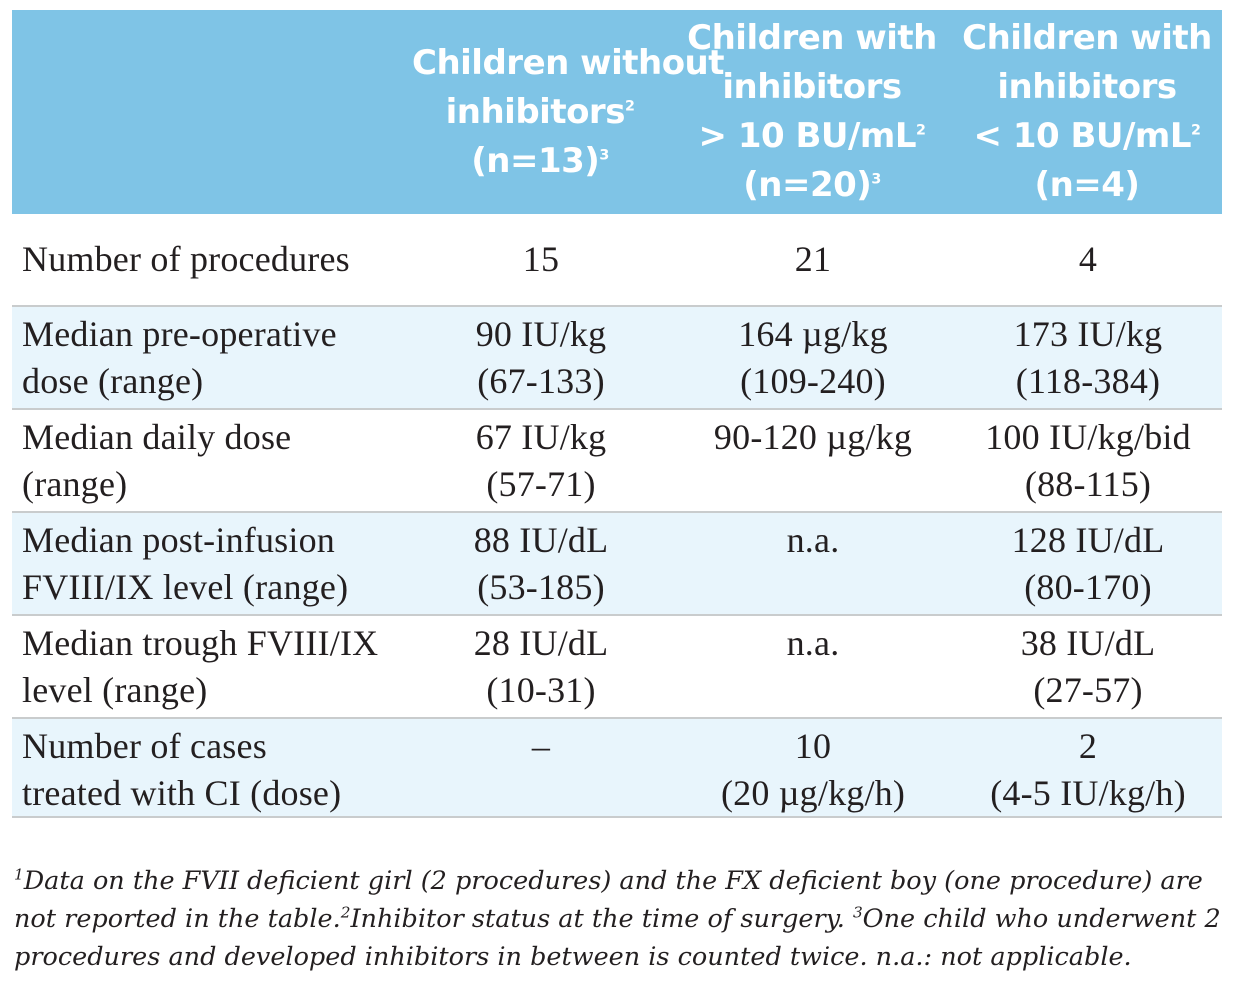  I want to click on header-children-without-inhibitors: Children without inhibitors2 (n=13)3, so click(566, 112).